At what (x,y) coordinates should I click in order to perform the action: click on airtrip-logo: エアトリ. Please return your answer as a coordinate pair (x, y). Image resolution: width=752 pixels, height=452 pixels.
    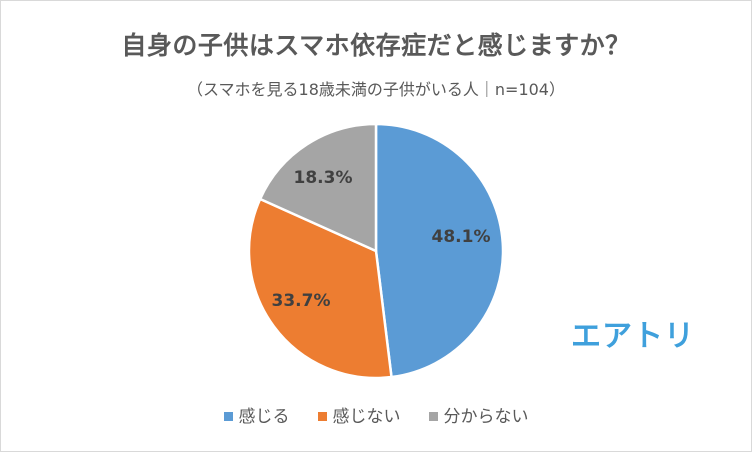
    Looking at the image, I should click on (633, 336).